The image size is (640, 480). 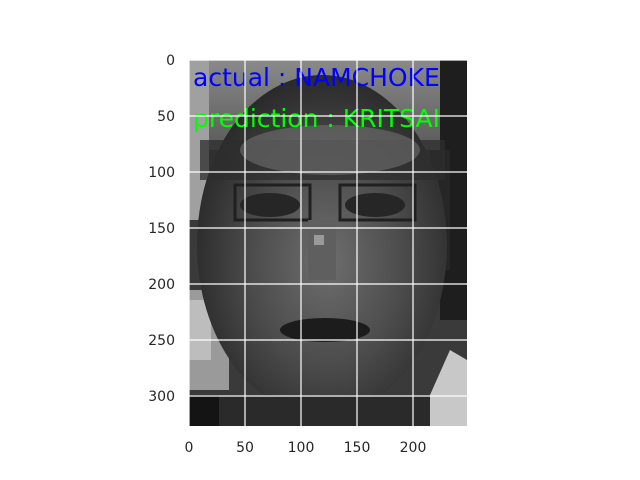 I want to click on x-tick-label: 100, so click(x=301, y=448).